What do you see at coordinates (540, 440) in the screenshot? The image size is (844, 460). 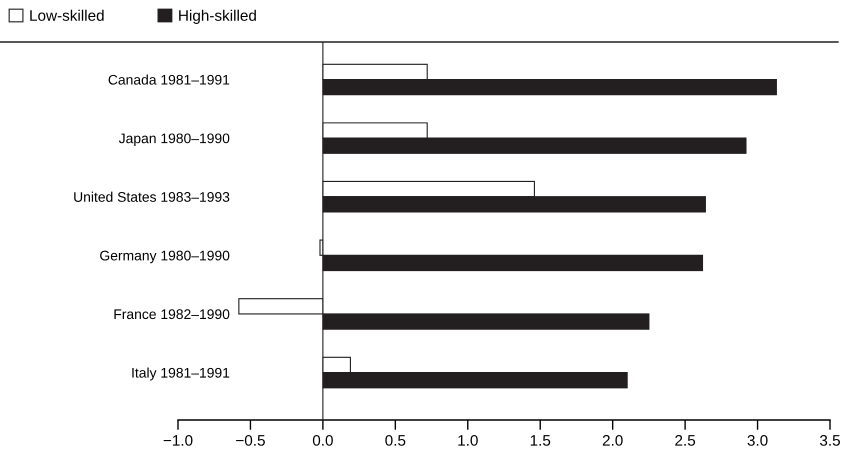 I see `x-tick-label: 1.5` at bounding box center [540, 440].